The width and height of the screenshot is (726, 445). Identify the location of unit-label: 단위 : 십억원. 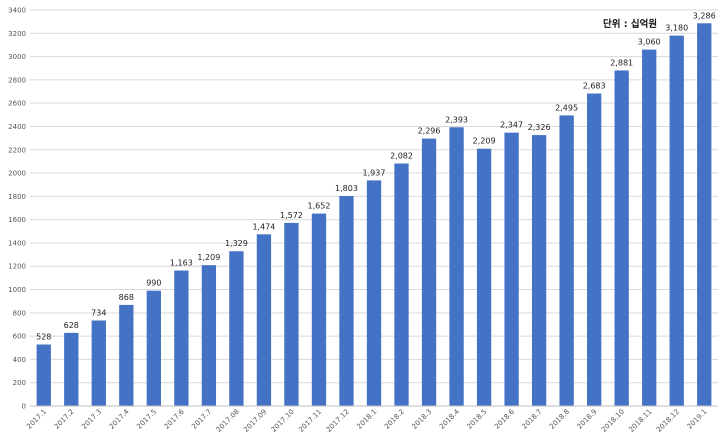
(630, 24).